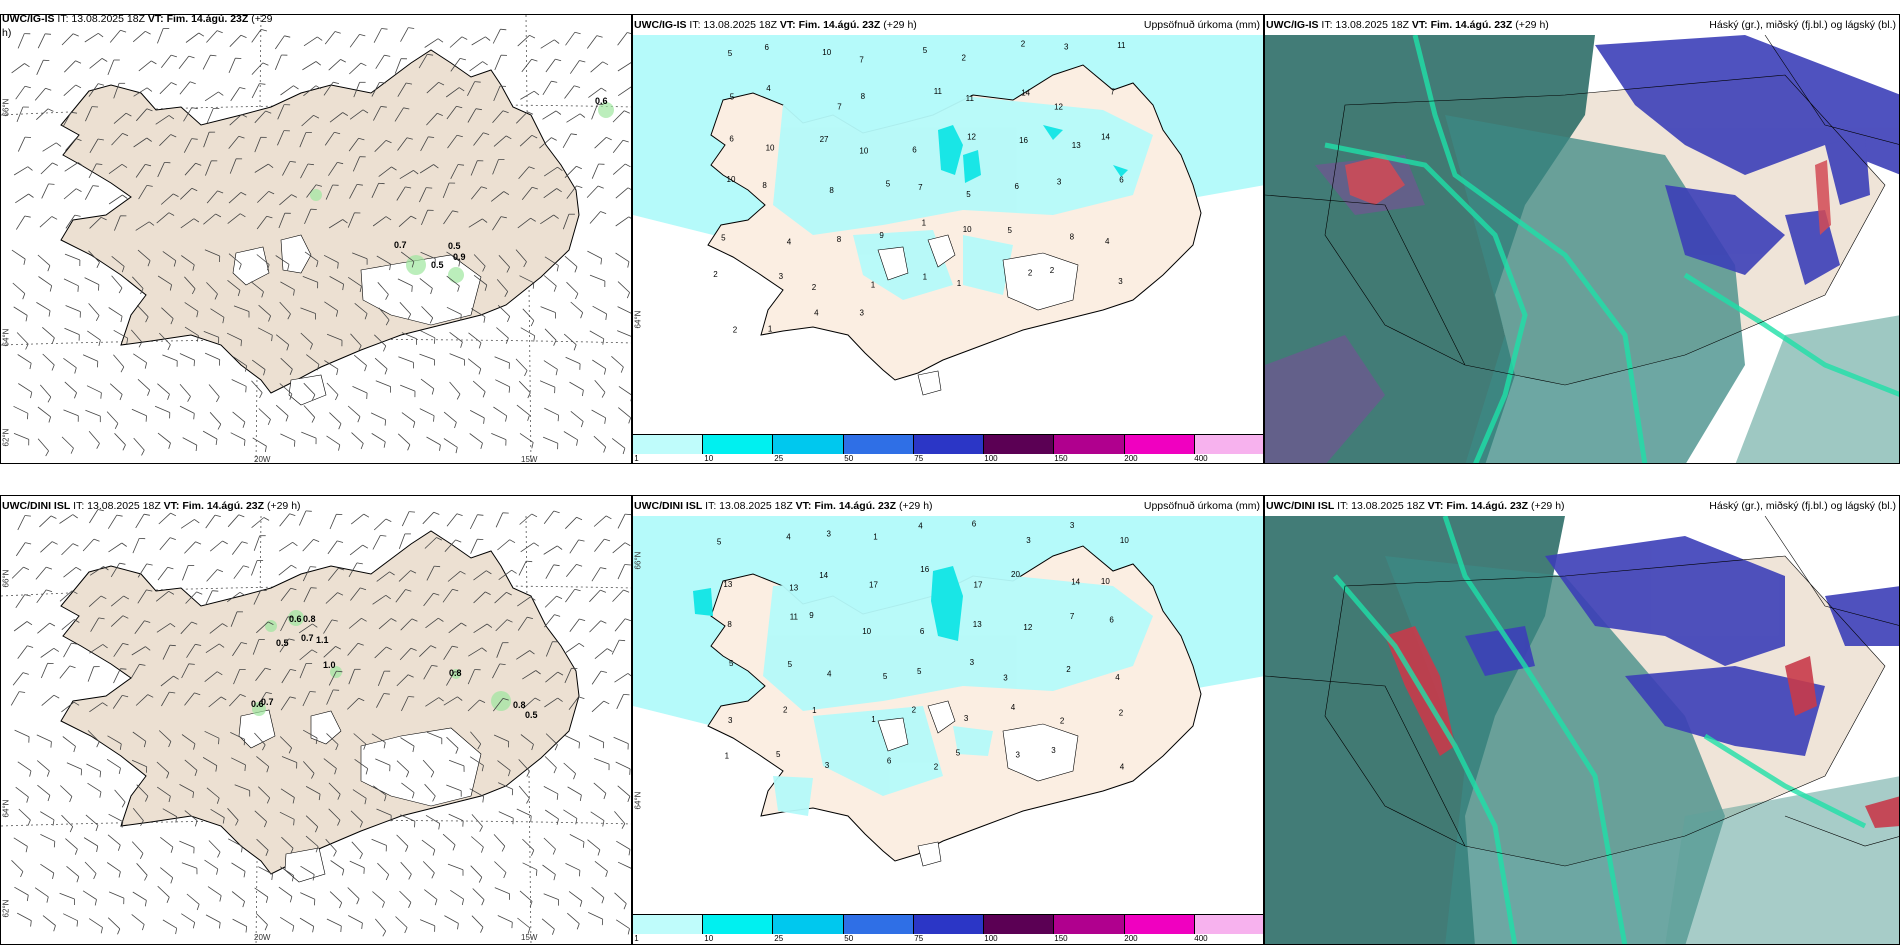 The width and height of the screenshot is (1900, 950). I want to click on precip-value-label: 8, so click(729, 624).